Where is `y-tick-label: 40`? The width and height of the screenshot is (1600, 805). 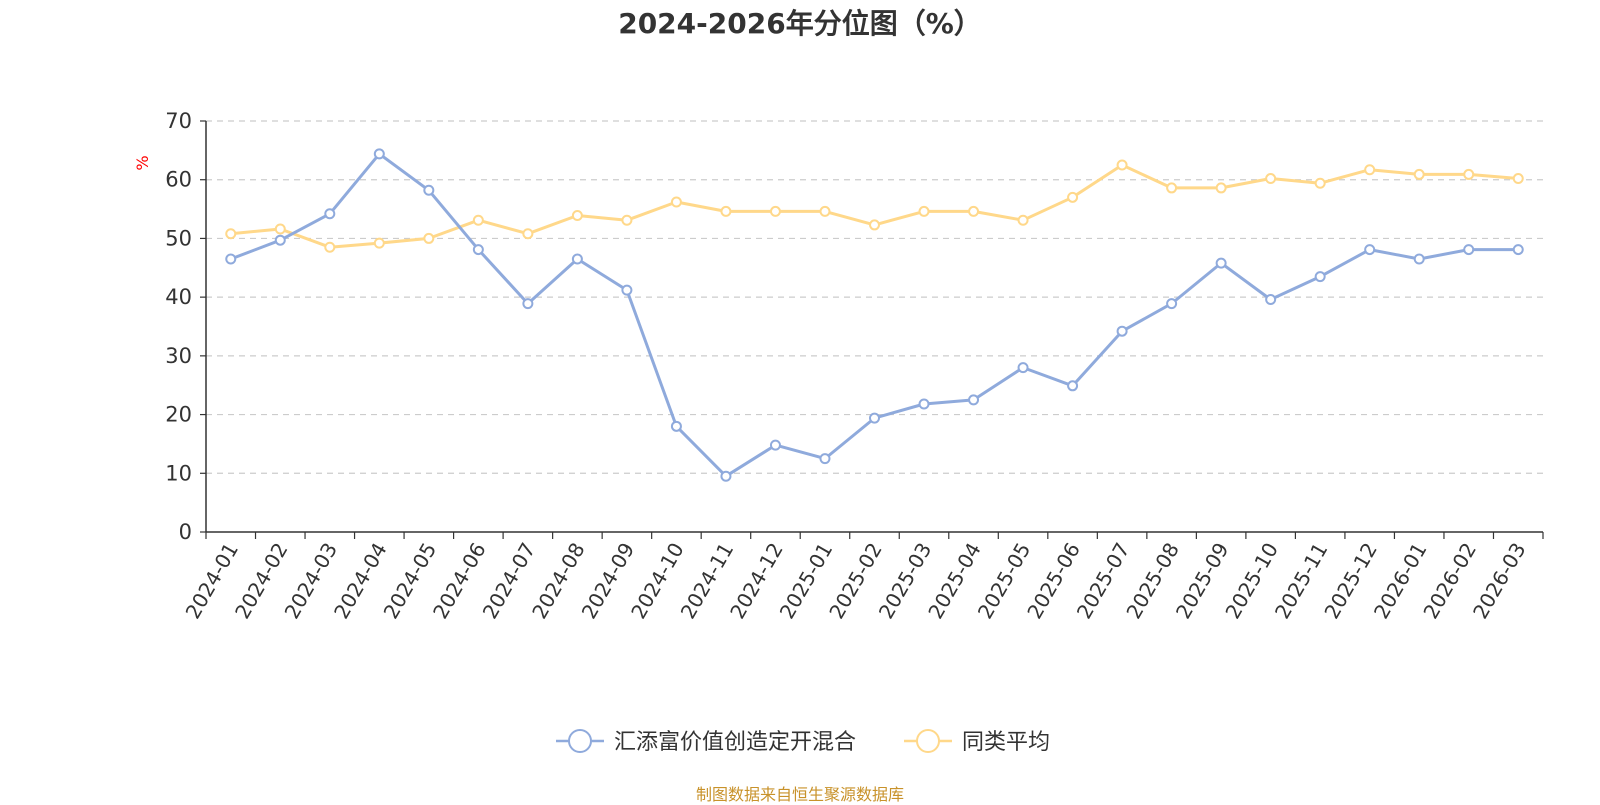
y-tick-label: 40 is located at coordinates (178, 297).